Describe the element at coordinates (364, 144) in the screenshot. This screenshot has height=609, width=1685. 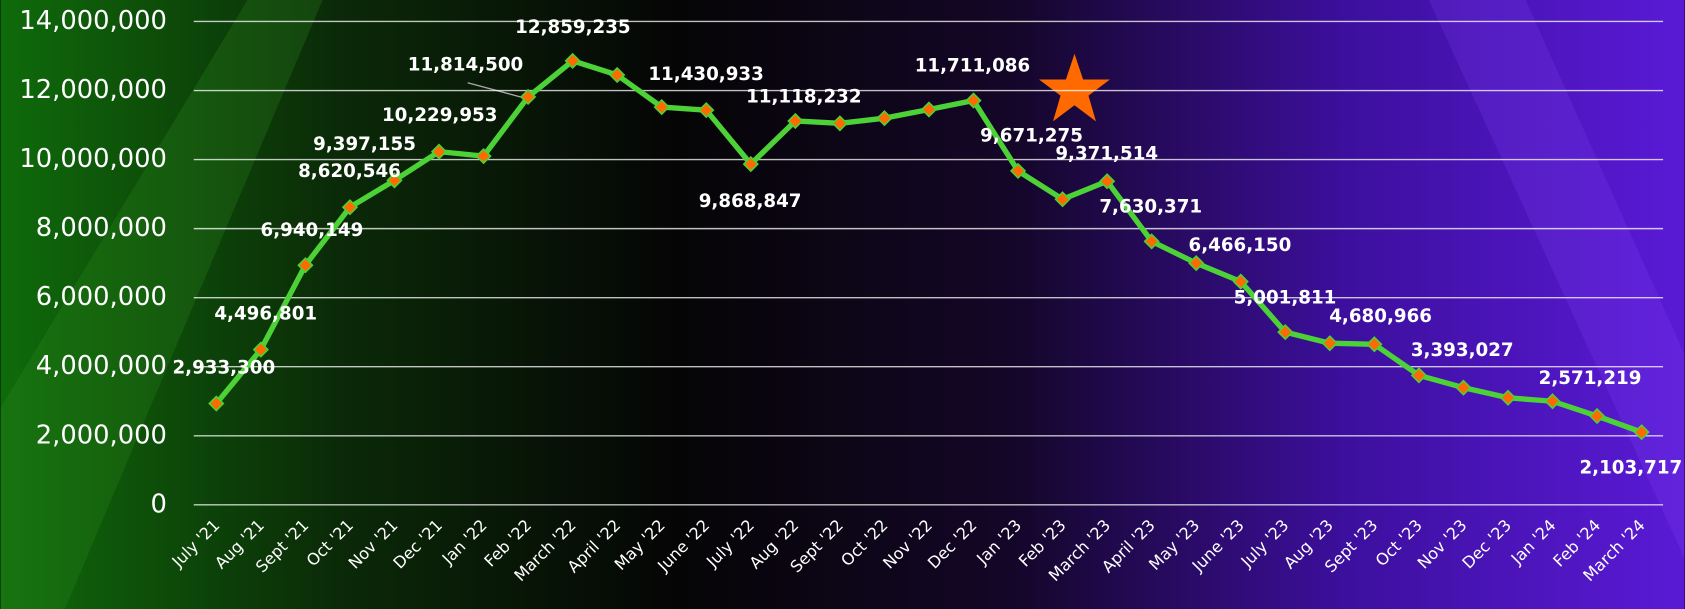
I see `data-label: 9,397,155` at that location.